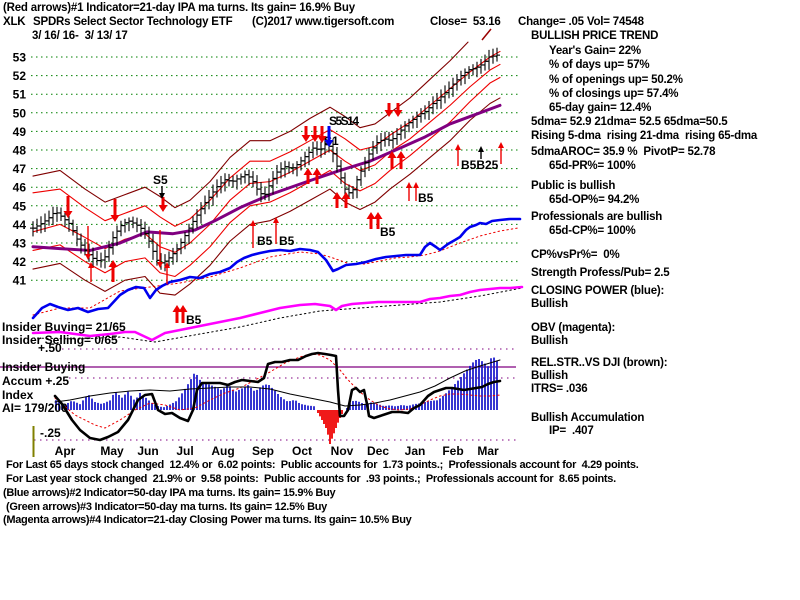 The image size is (800, 600). I want to click on close-value: Close= 53.16, so click(465, 22).